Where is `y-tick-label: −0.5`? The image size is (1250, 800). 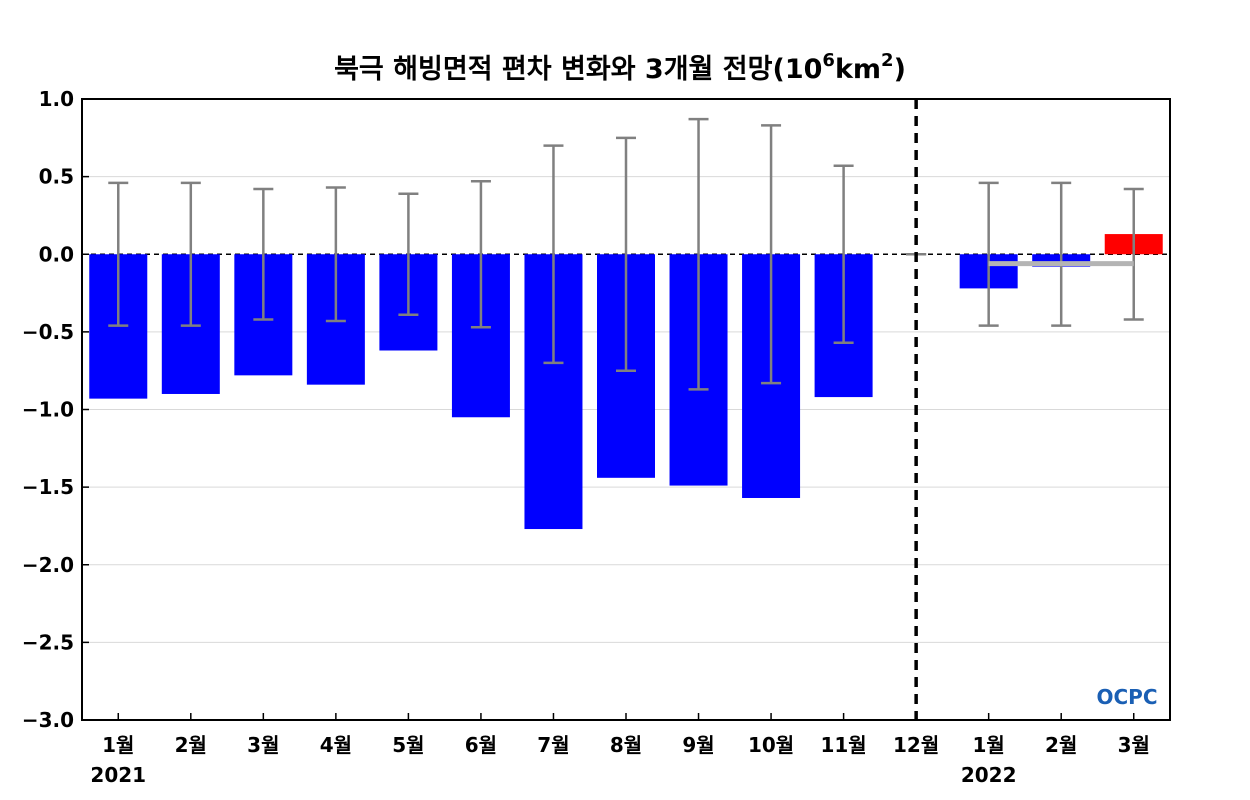
y-tick-label: −0.5 is located at coordinates (48, 332).